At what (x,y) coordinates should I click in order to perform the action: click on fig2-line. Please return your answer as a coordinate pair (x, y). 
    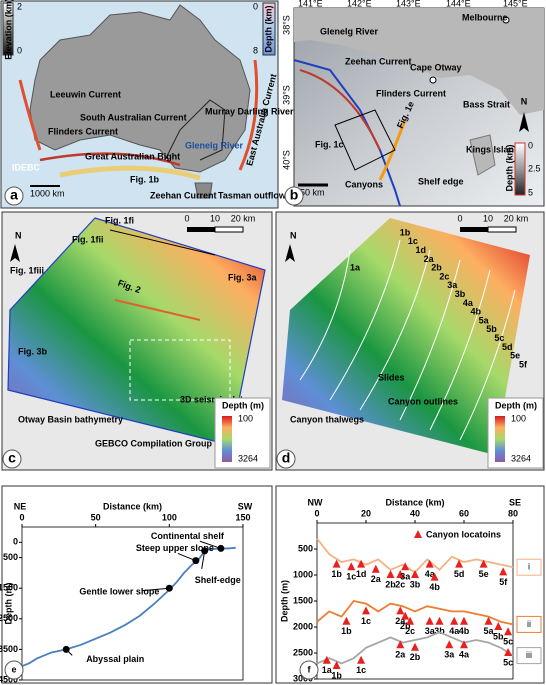
    Looking at the image, I should click on (157, 310).